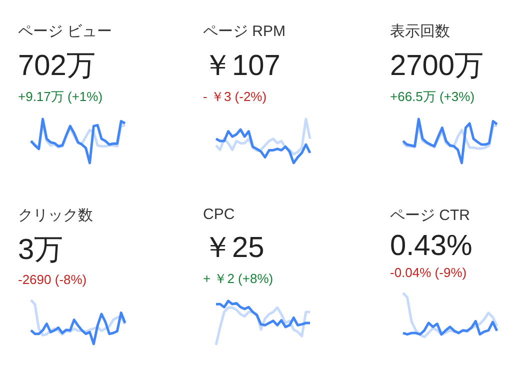 The image size is (528, 389). I want to click on text: - ￥3 (-2%), so click(235, 97).